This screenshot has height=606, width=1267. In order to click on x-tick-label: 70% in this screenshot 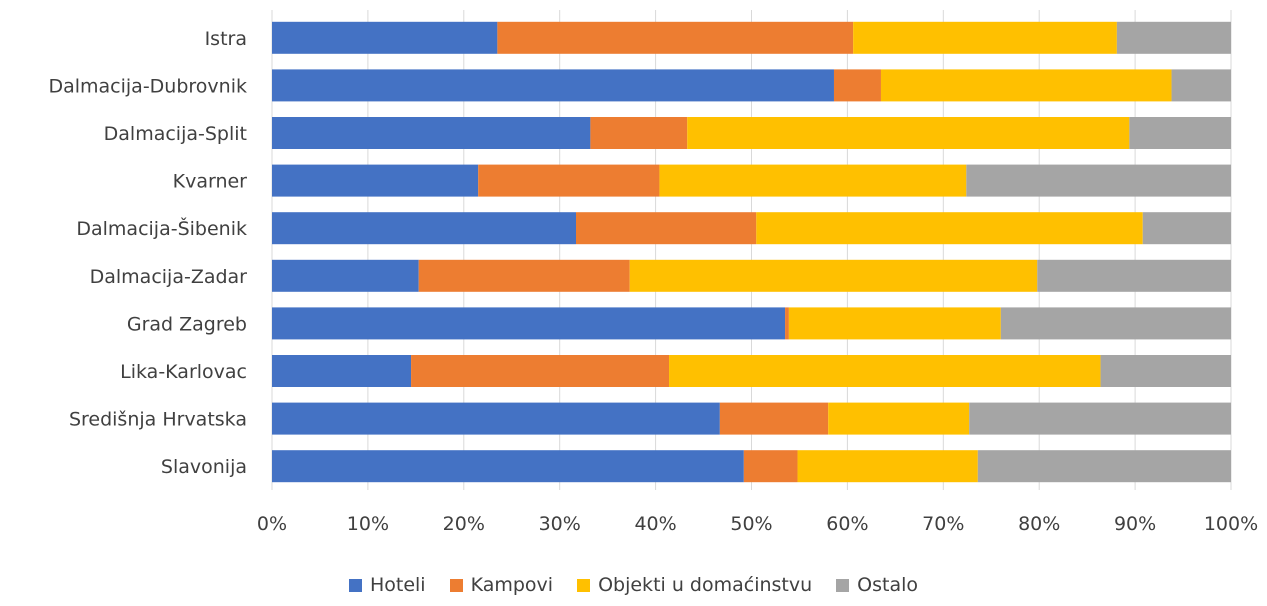, I will do `click(943, 524)`.